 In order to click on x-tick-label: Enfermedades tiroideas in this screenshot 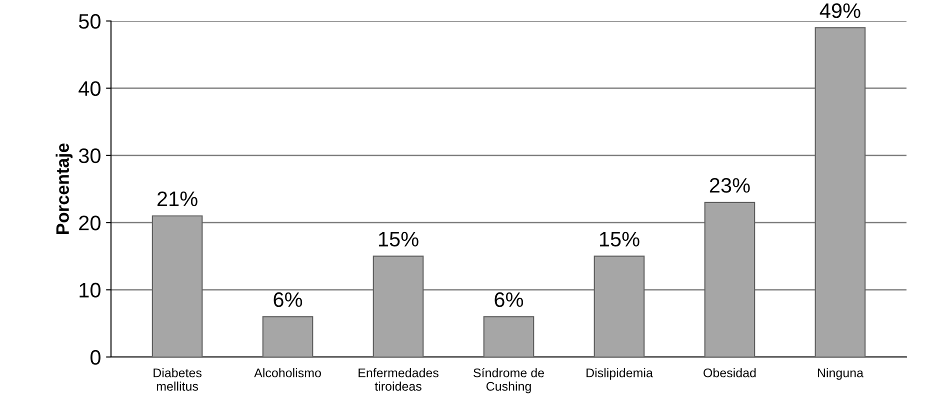, I will do `click(398, 379)`.